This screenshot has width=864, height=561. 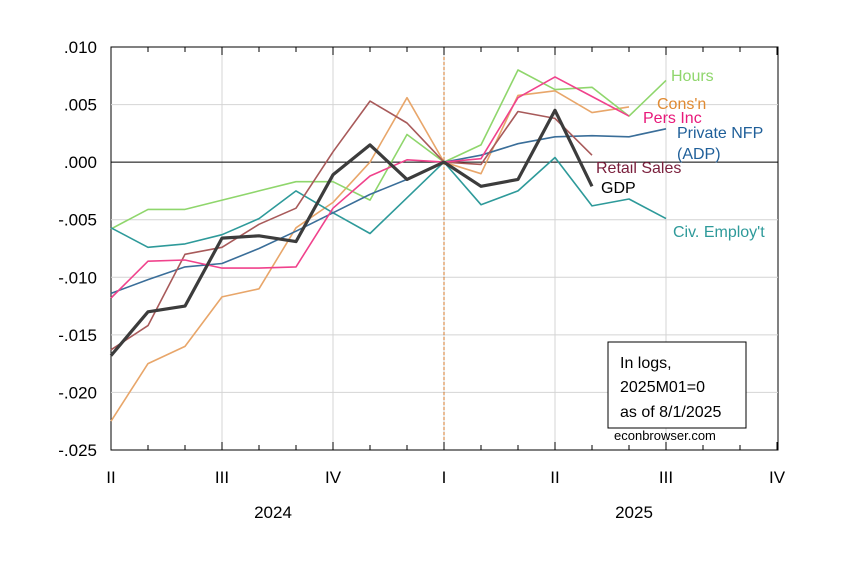 I want to click on series-label: (ADP), so click(x=699, y=154).